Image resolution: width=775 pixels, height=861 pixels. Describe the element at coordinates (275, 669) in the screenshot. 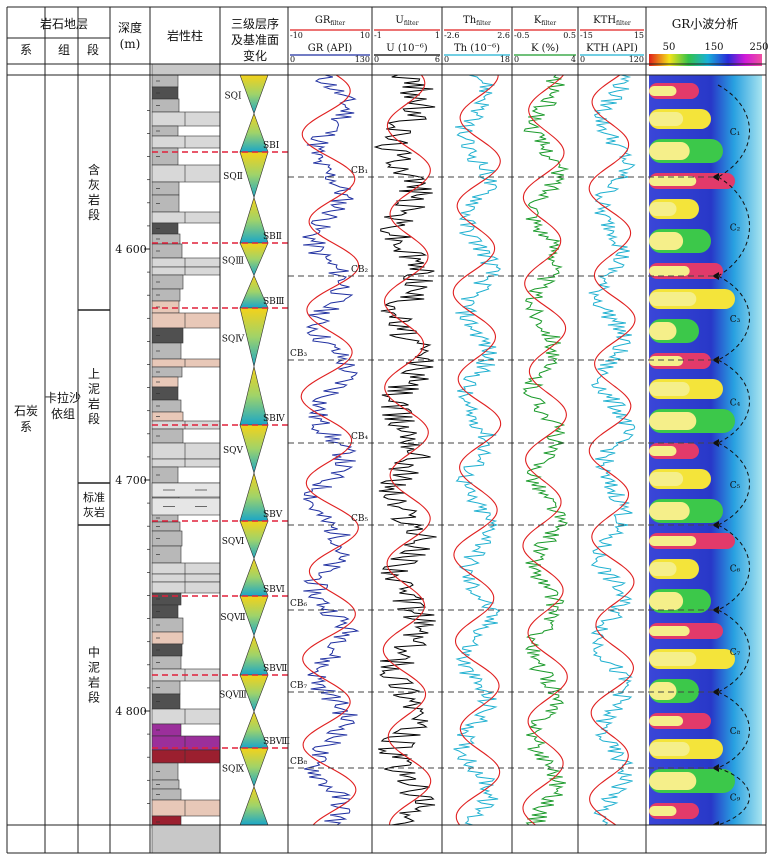

I see `sb-label: SBⅦ` at that location.